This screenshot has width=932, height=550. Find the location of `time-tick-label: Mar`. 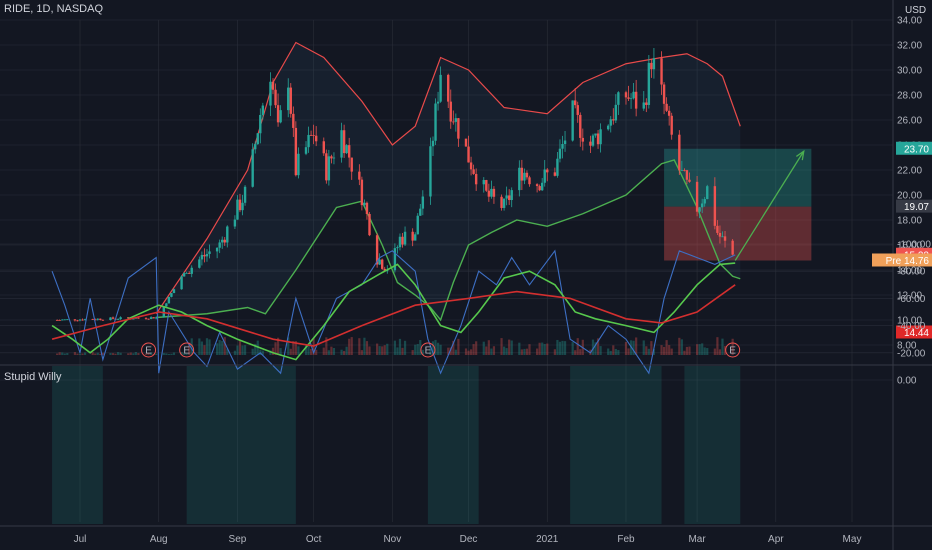

time-tick-label: Mar is located at coordinates (697, 539).